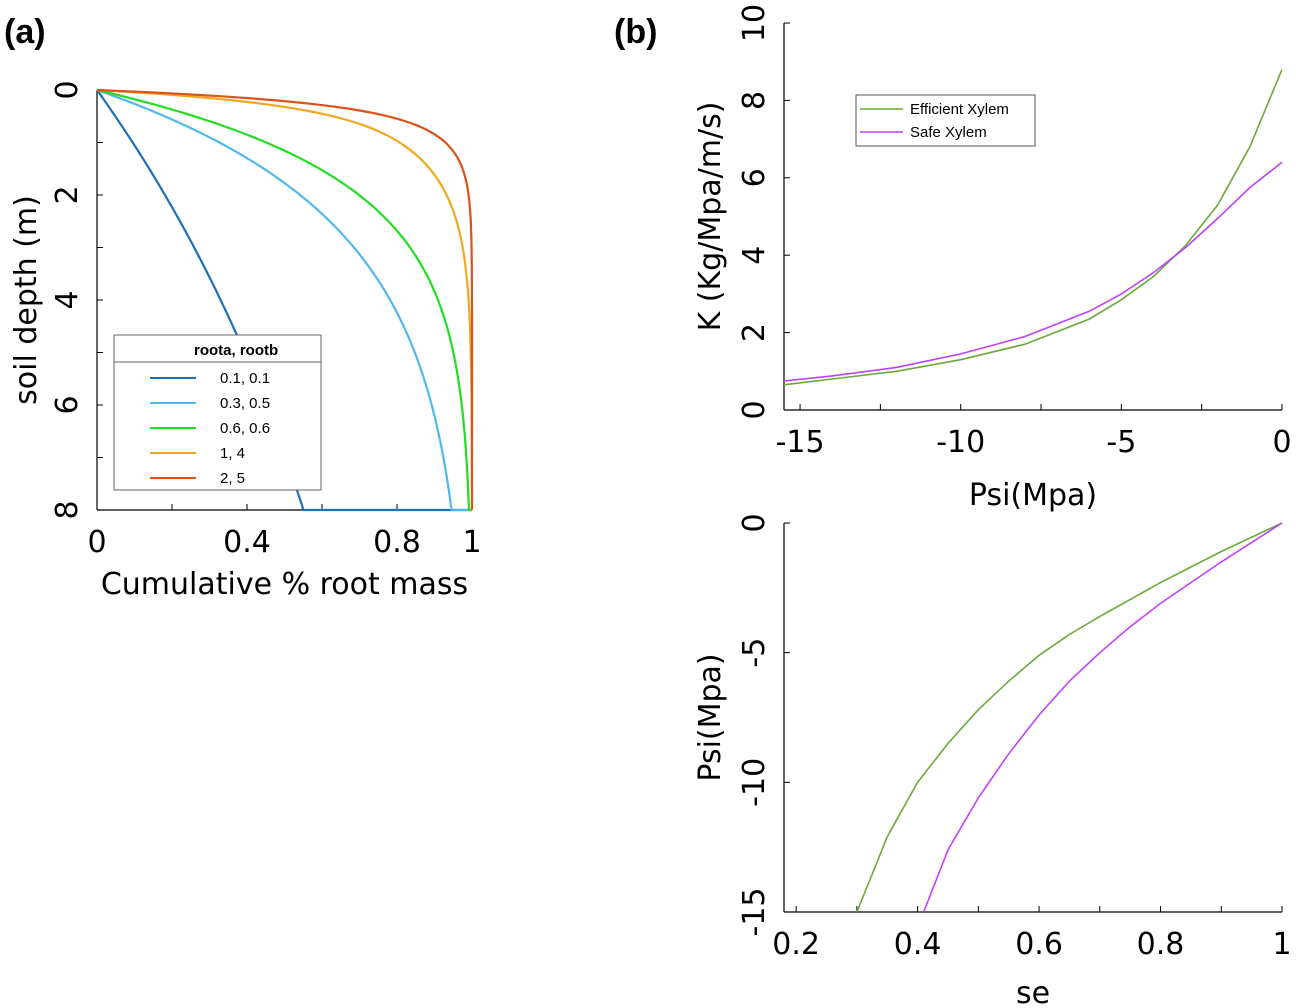  I want to click on legend-entry: 2, 5, so click(232, 478).